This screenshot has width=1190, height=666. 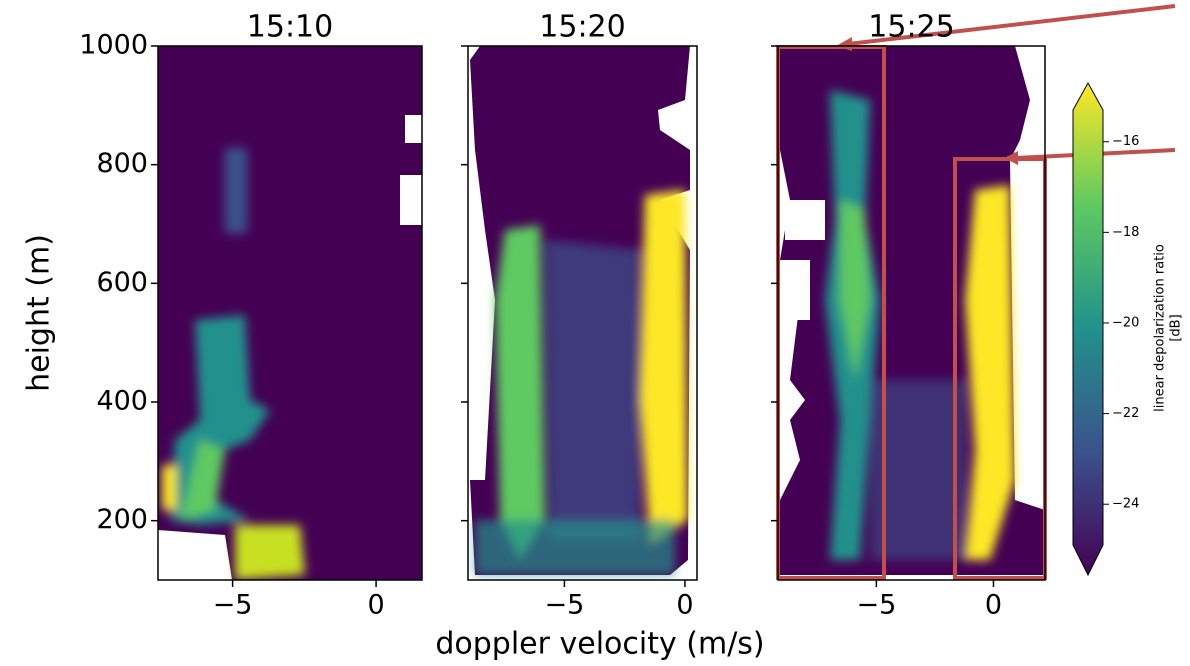 What do you see at coordinates (1125, 322) in the screenshot?
I see `colorbar-tick-label: −20` at bounding box center [1125, 322].